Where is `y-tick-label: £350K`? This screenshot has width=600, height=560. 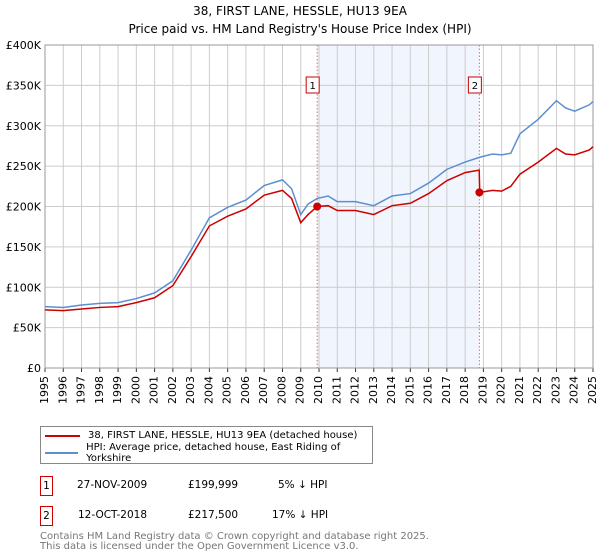 y-tick-label: £350K is located at coordinates (24, 85).